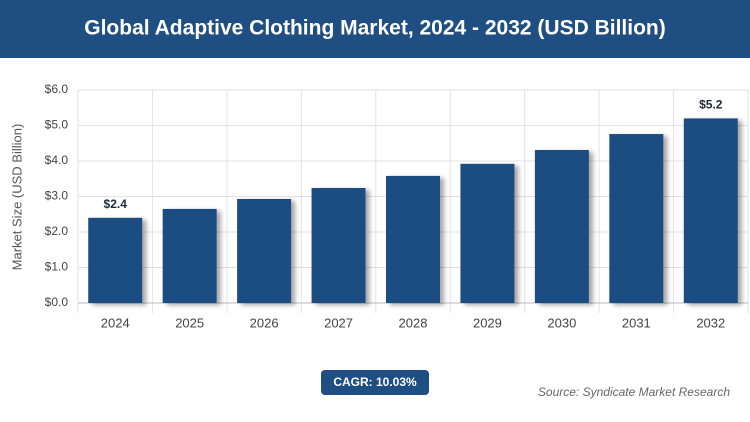  What do you see at coordinates (561, 322) in the screenshot?
I see `x-tick-label: 2030` at bounding box center [561, 322].